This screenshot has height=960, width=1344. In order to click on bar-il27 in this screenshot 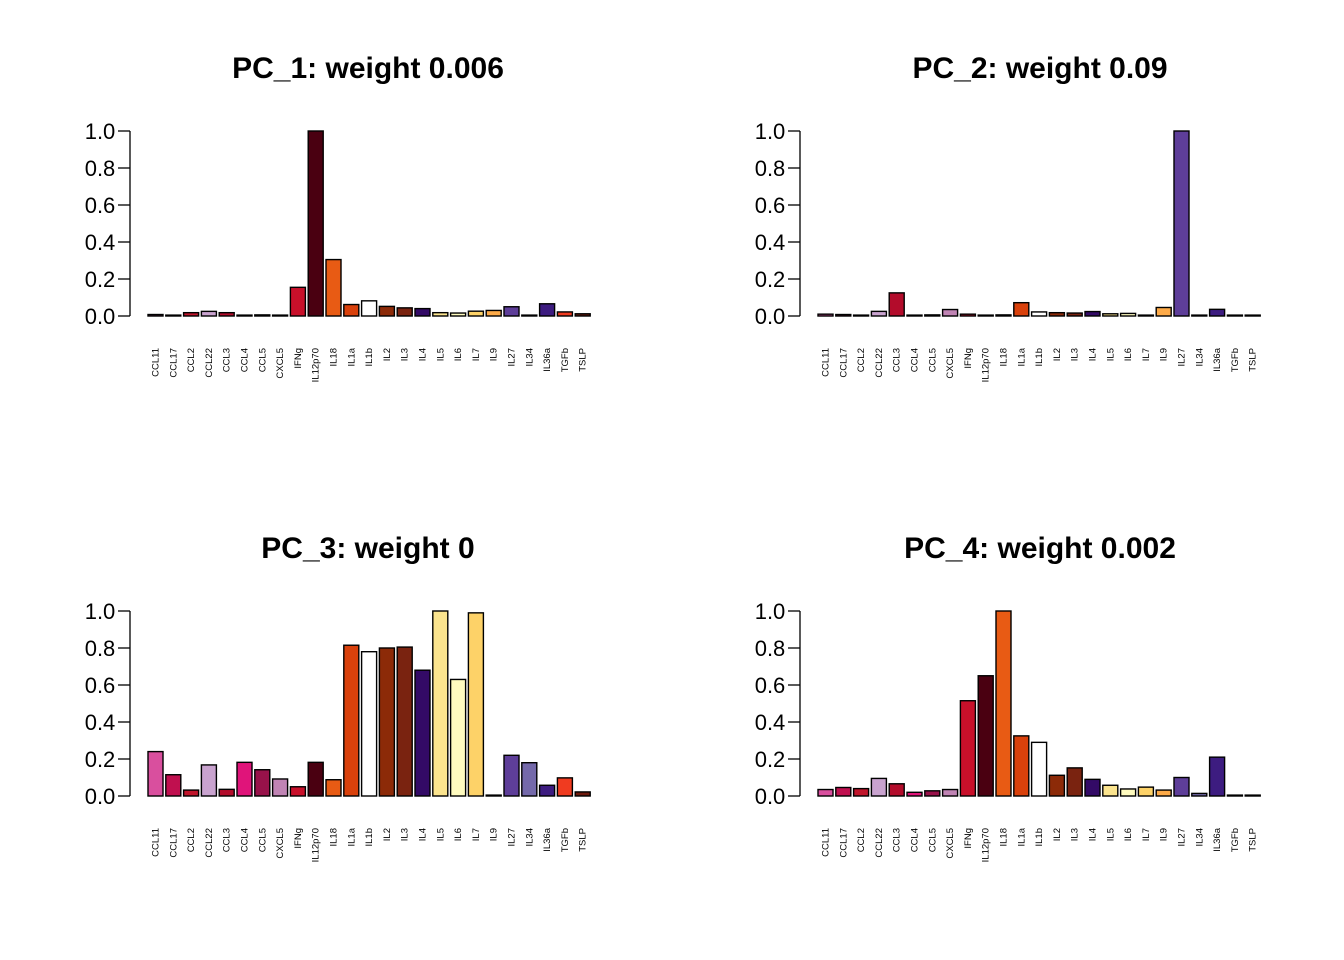, I will do `click(511, 775)`.